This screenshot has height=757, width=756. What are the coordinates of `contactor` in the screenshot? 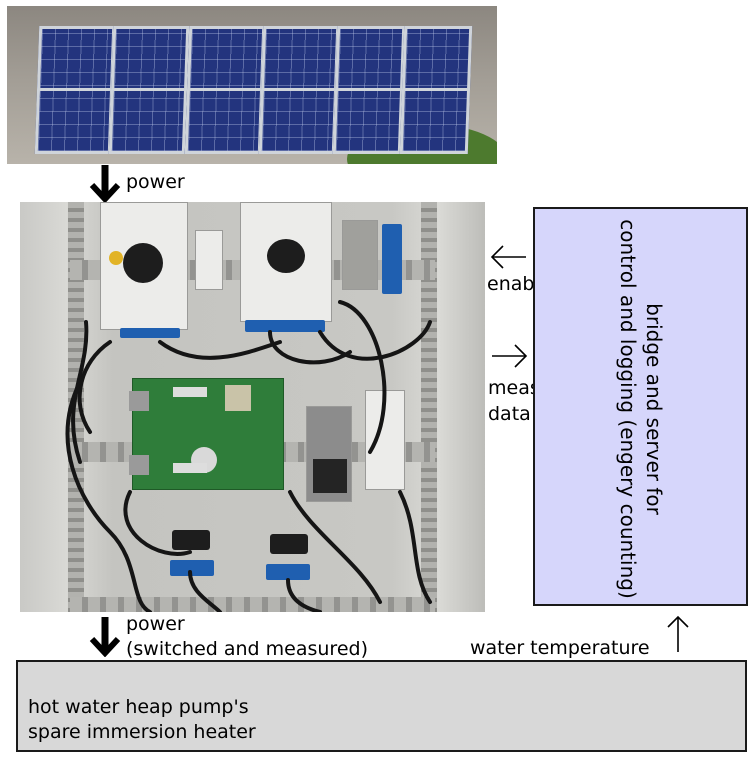 It's located at (286, 262).